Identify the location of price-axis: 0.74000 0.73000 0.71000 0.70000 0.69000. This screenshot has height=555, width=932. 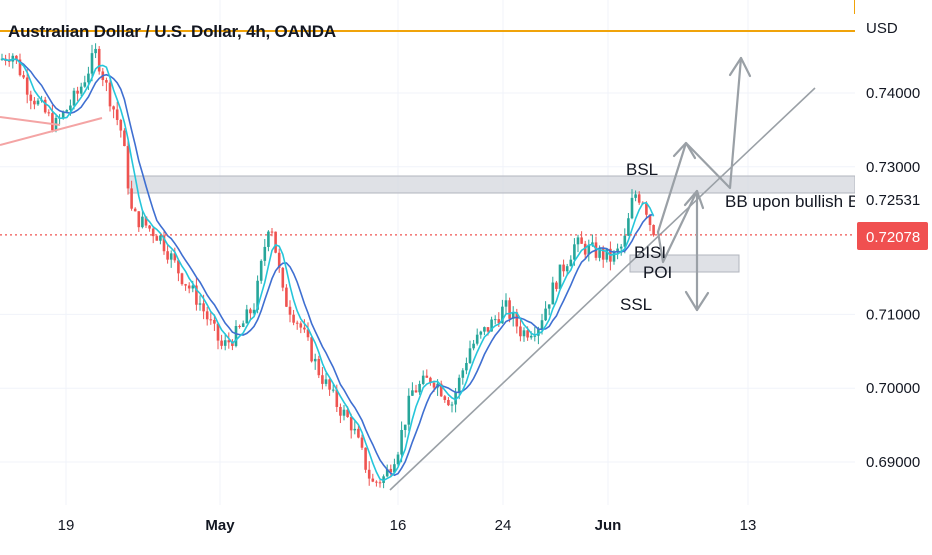
(893, 278).